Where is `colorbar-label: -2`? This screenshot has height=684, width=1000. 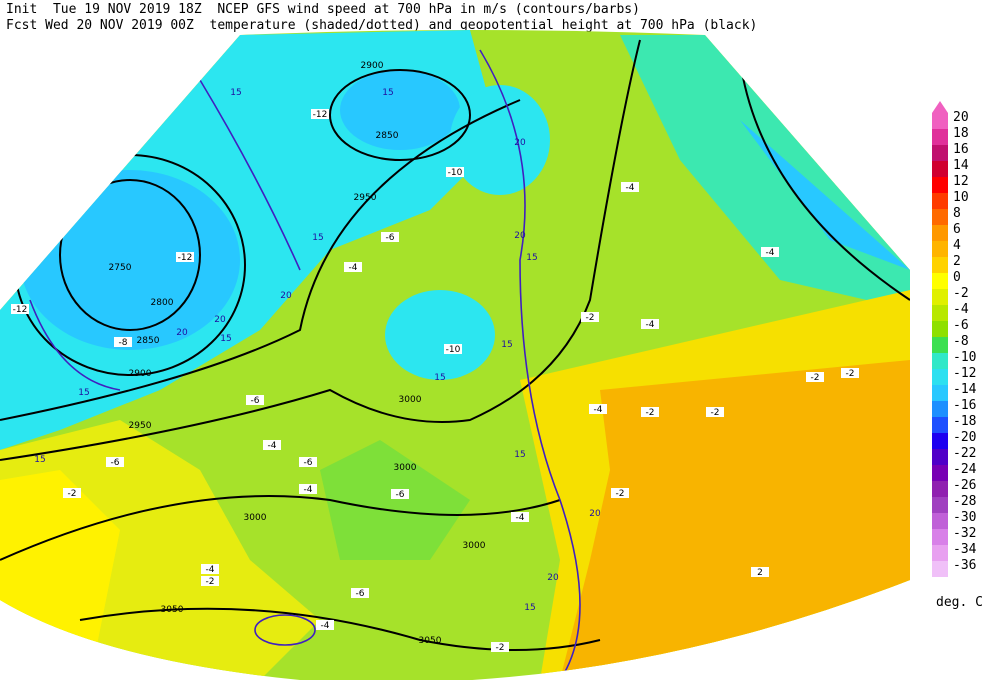 colorbar-label: -2 is located at coordinates (961, 293).